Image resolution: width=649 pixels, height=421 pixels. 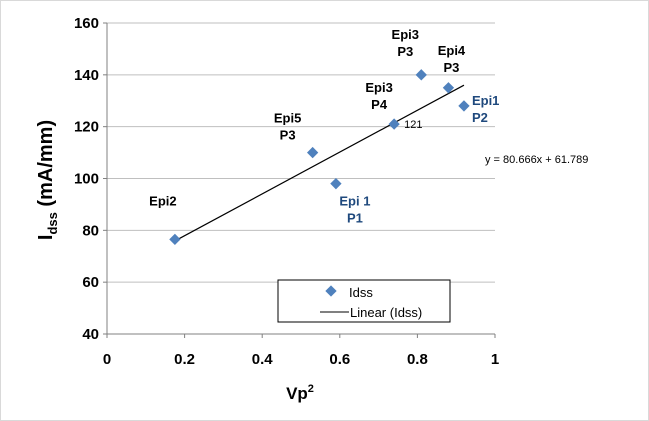 What do you see at coordinates (46, 238) in the screenshot?
I see `y-axis-title-main: I` at bounding box center [46, 238].